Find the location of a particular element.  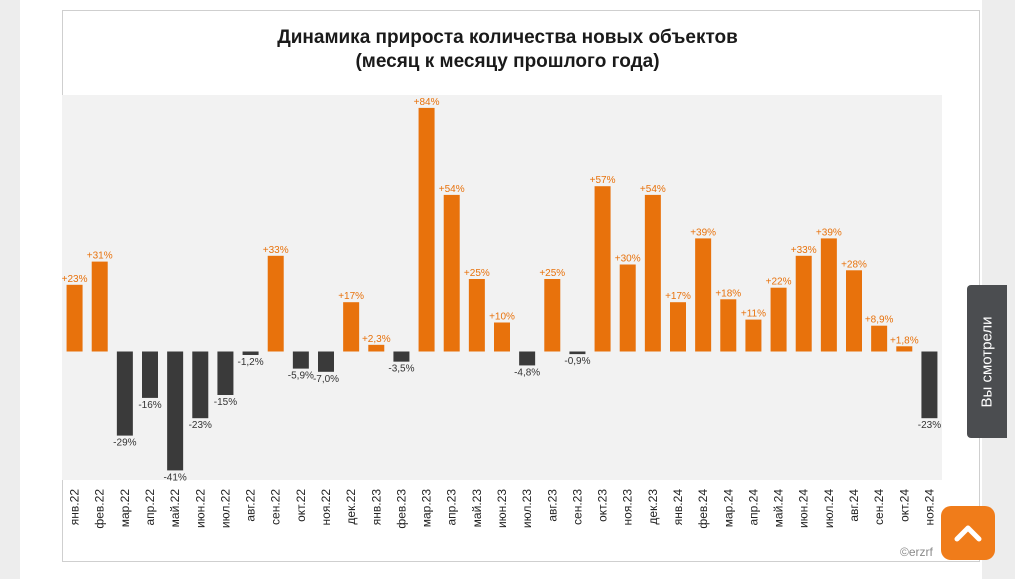

viewed-tab-label: Вы смотрели is located at coordinates (987, 361).